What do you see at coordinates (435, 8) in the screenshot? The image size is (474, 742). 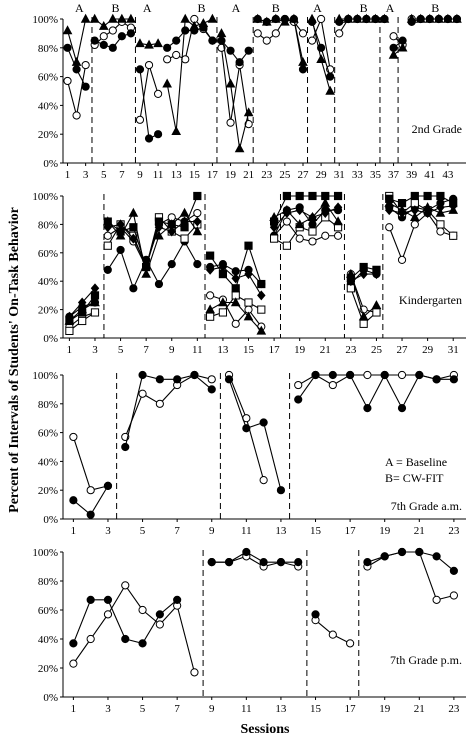 I see `phase-label: B` at bounding box center [435, 8].